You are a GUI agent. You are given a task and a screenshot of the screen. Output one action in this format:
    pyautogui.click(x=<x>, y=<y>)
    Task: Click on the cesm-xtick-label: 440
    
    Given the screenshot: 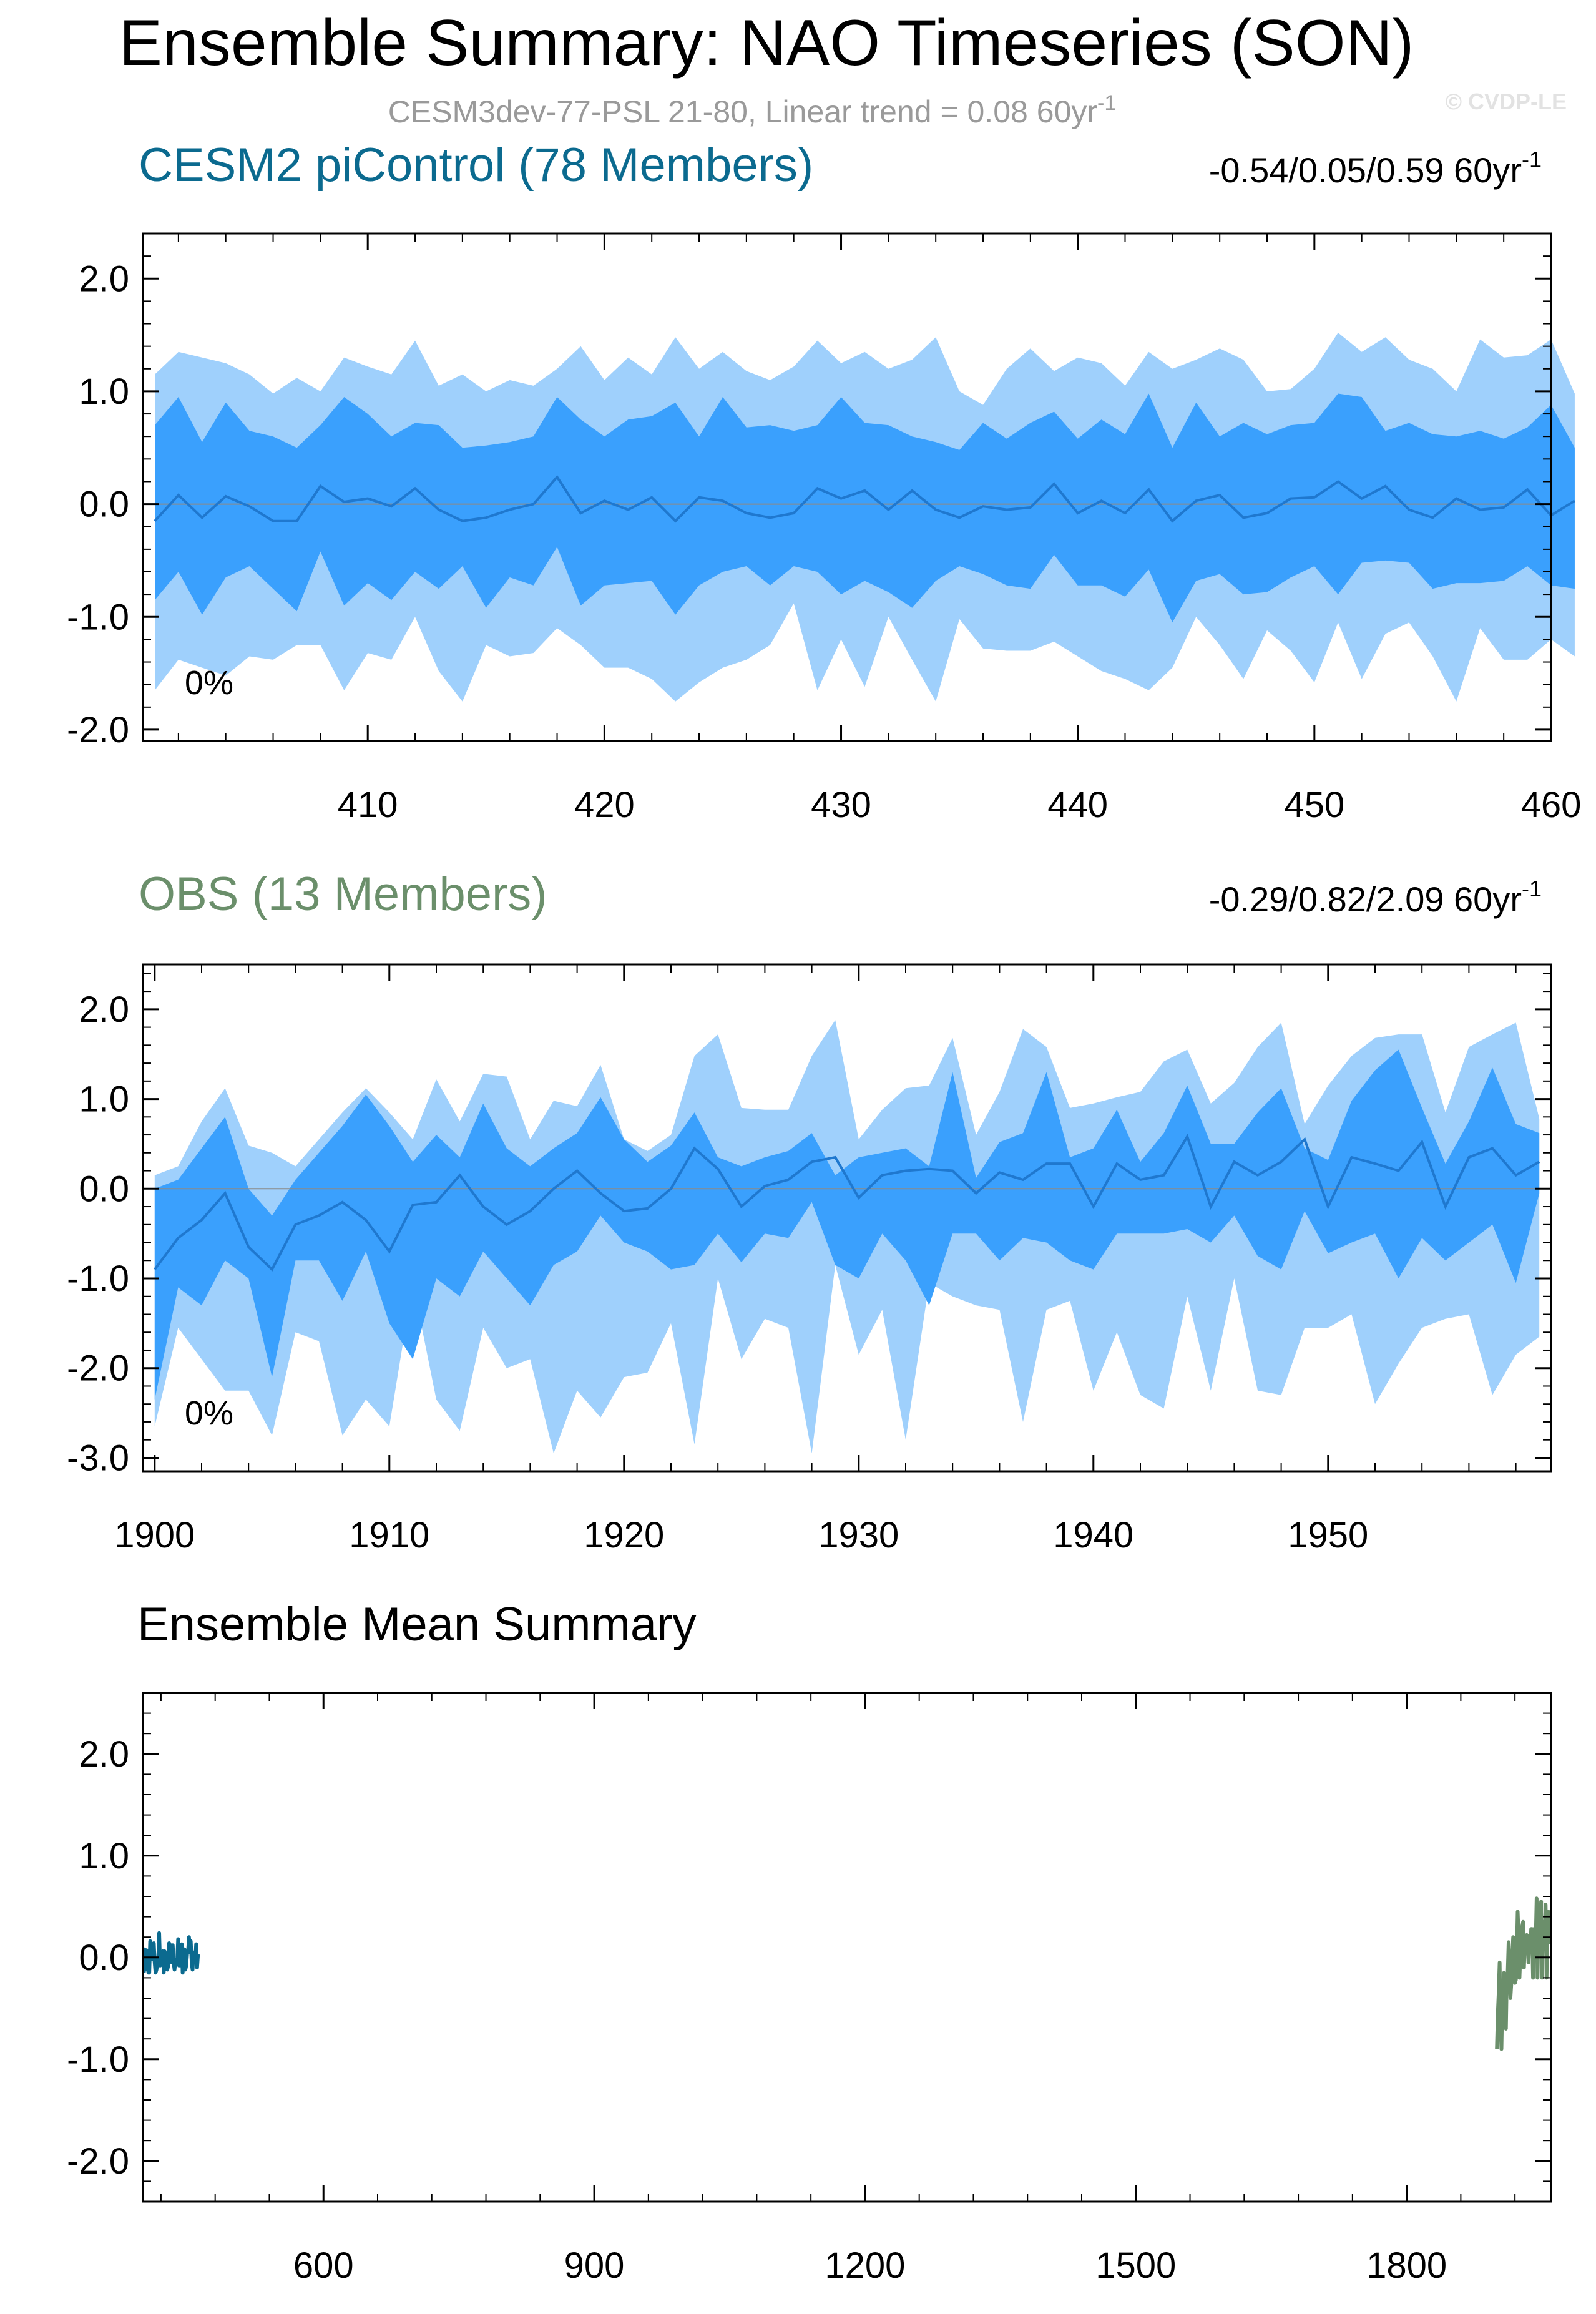 What is the action you would take?
    pyautogui.click(x=1077, y=805)
    